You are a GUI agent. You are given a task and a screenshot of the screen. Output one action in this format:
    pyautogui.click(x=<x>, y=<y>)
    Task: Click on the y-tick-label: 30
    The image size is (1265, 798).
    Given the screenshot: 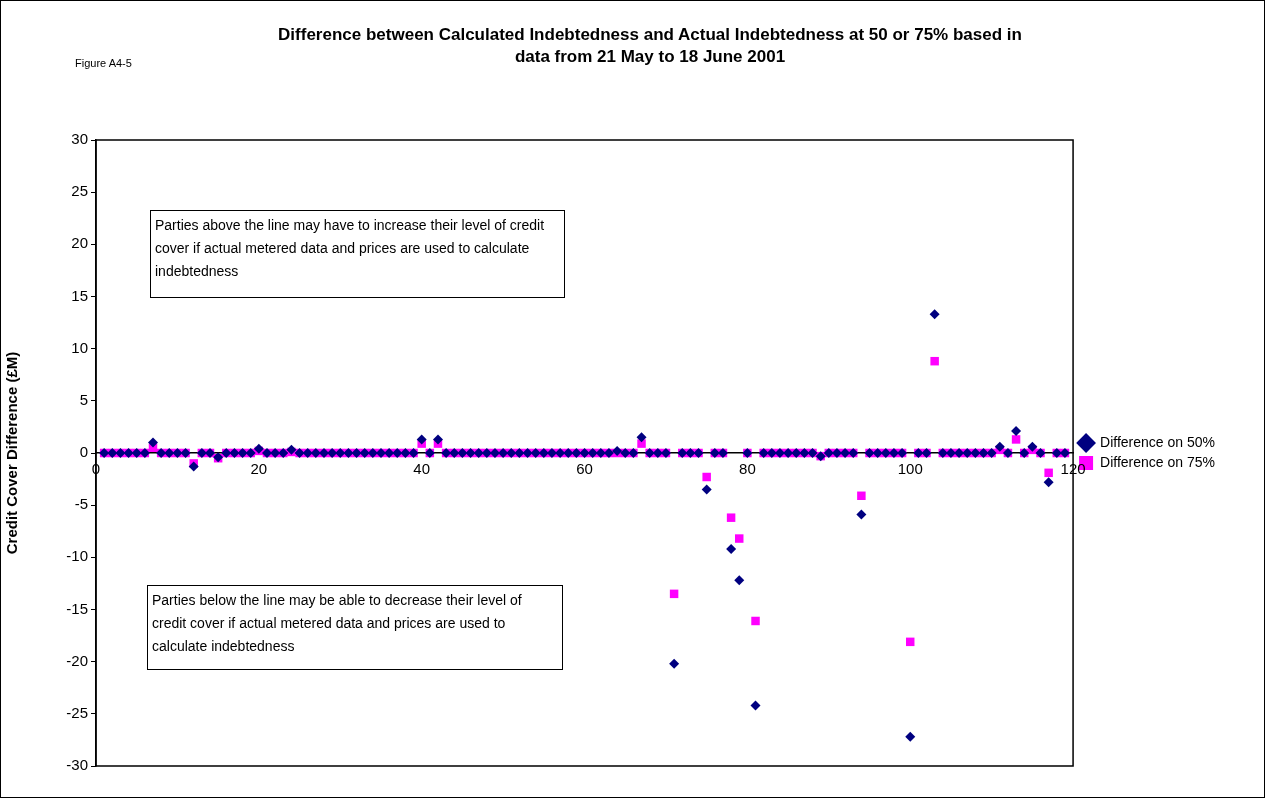 What is the action you would take?
    pyautogui.click(x=79, y=139)
    